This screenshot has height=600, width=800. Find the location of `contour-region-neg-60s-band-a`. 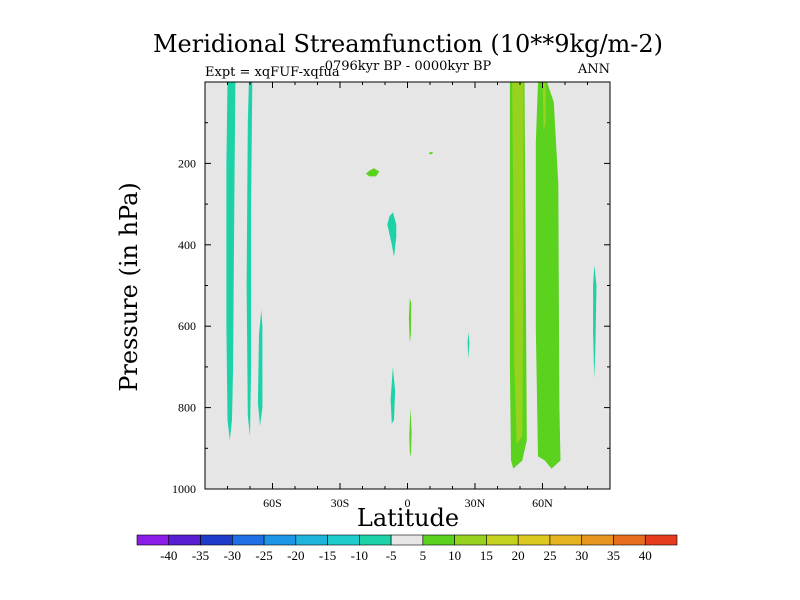

contour-region-neg-60s-band-a is located at coordinates (231, 261).